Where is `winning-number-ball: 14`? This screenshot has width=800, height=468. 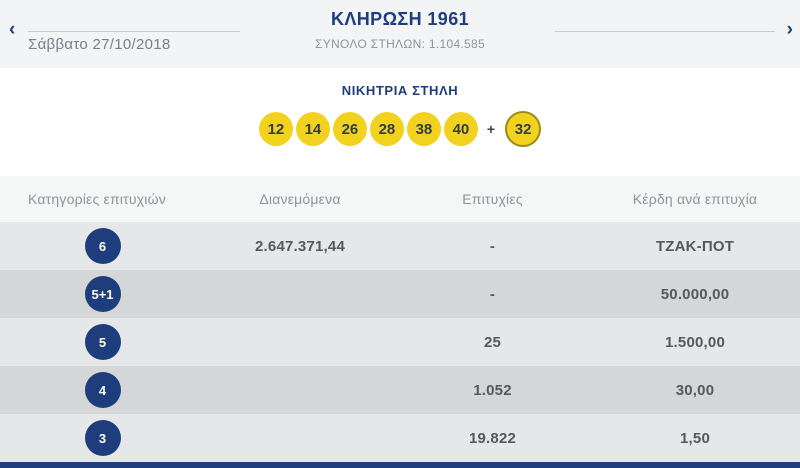
winning-number-ball: 14 is located at coordinates (312, 129).